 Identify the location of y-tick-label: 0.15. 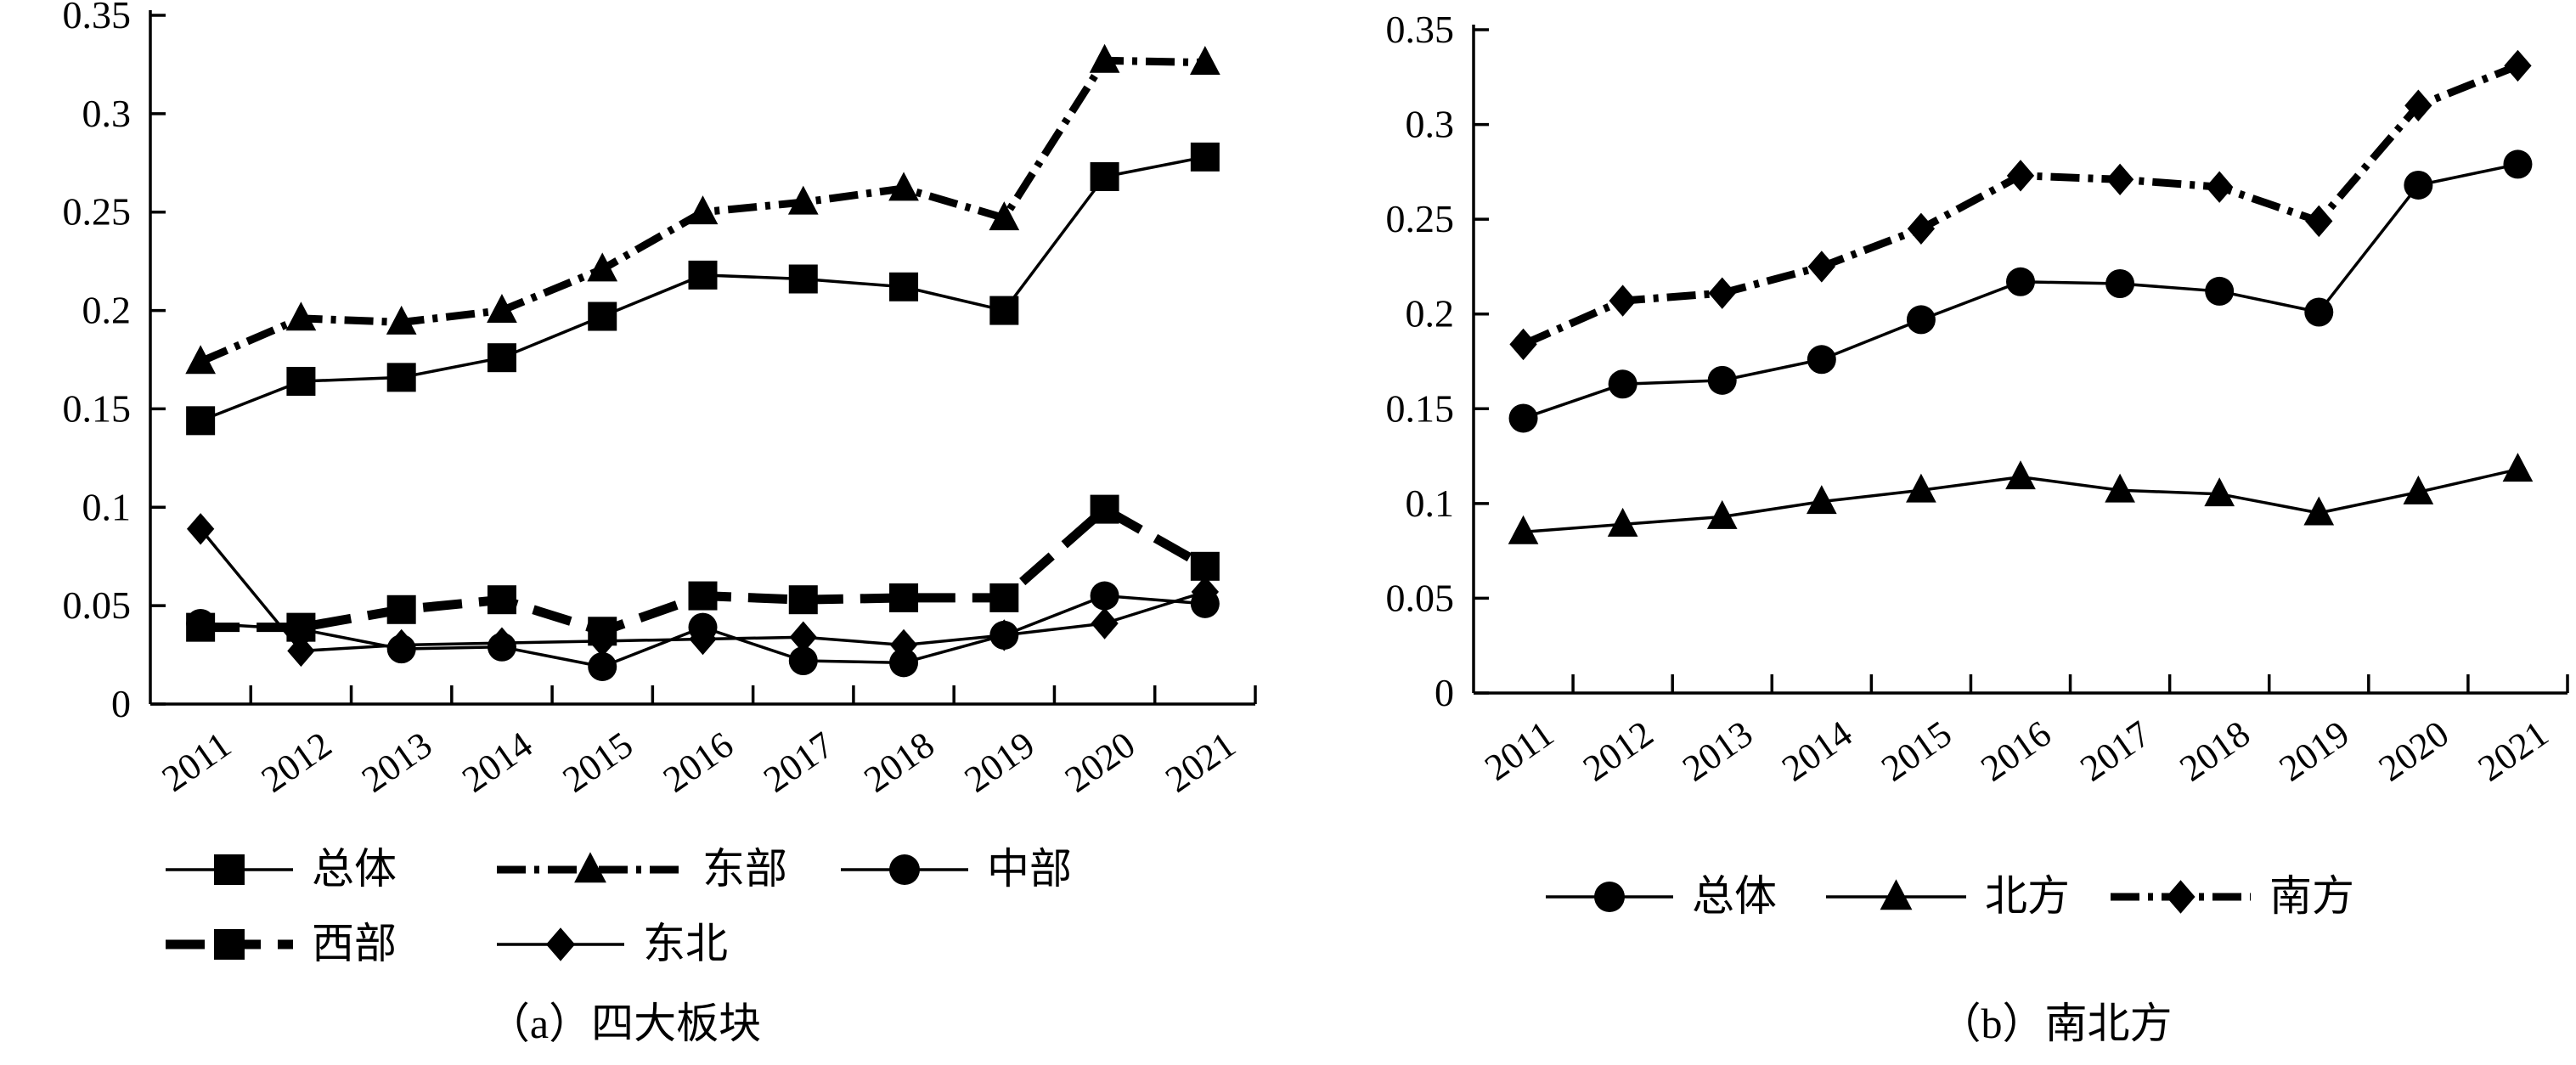
(97, 408).